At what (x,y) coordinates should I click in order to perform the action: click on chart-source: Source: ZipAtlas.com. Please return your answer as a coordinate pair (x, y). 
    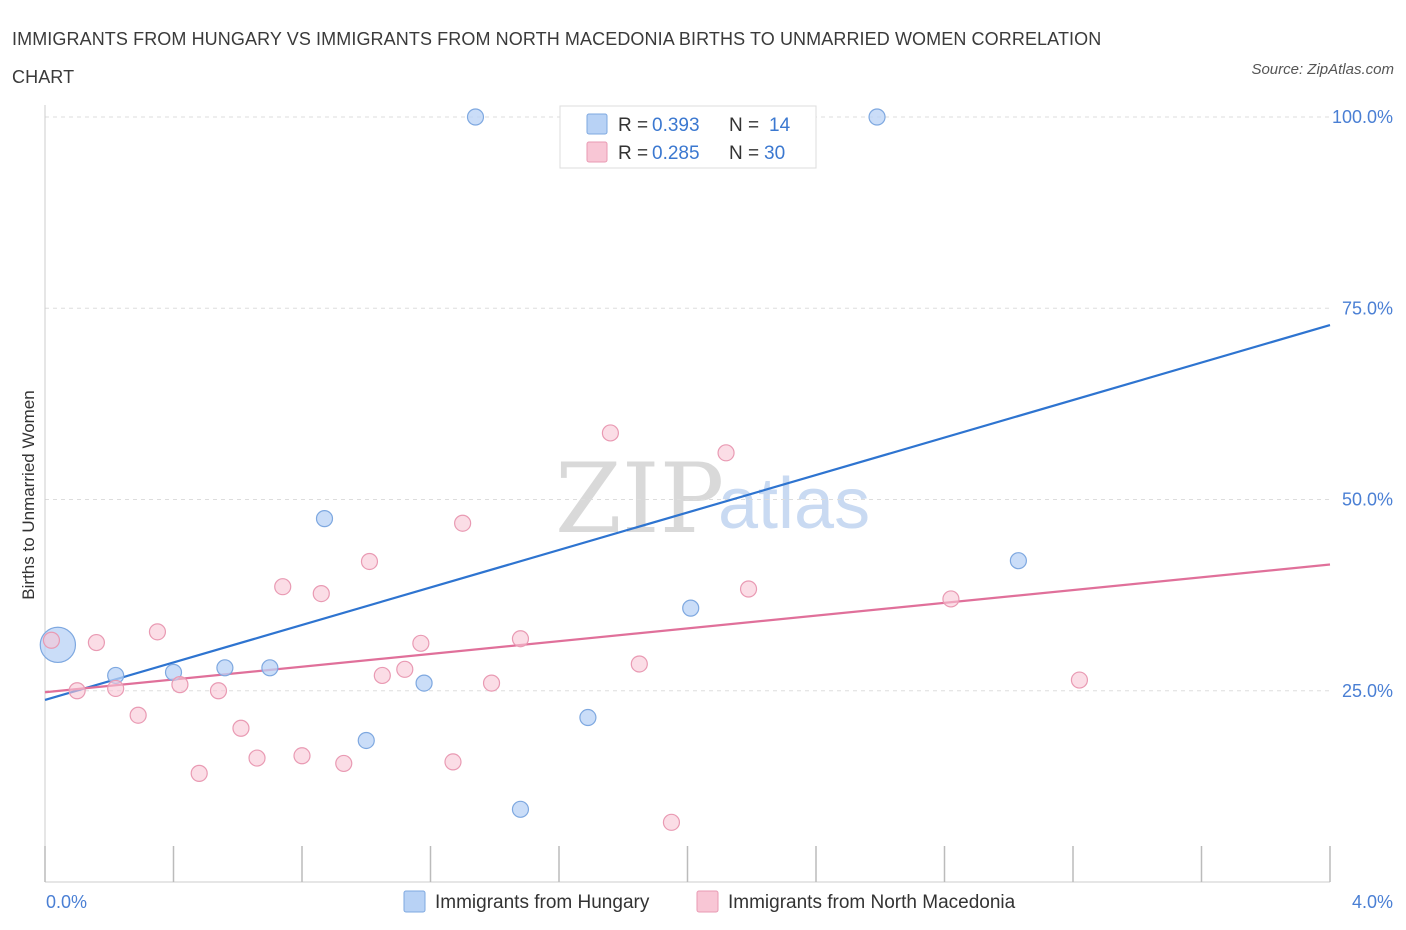
    Looking at the image, I should click on (1322, 69).